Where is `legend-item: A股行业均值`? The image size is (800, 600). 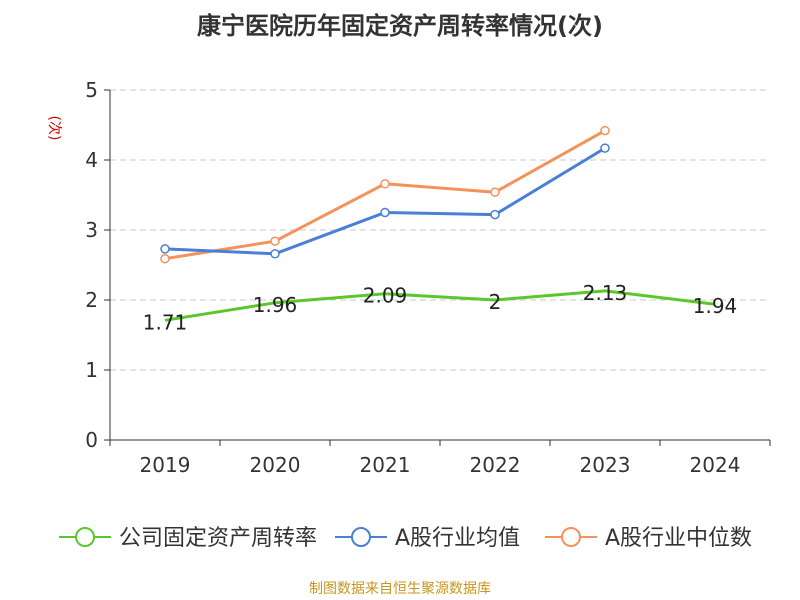
legend-item: A股行业均值 is located at coordinates (427, 538).